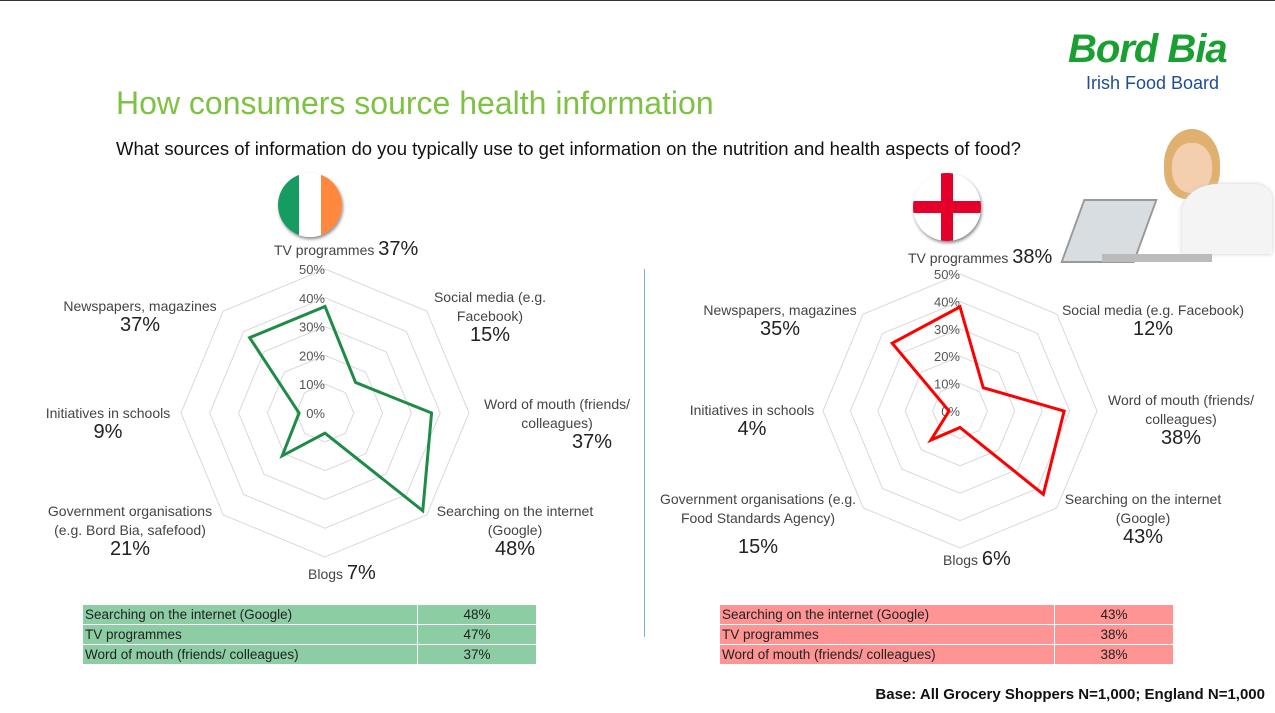 This screenshot has height=713, width=1275. Describe the element at coordinates (1148, 49) in the screenshot. I see `bord-bia-logo: Bord Bia` at that location.